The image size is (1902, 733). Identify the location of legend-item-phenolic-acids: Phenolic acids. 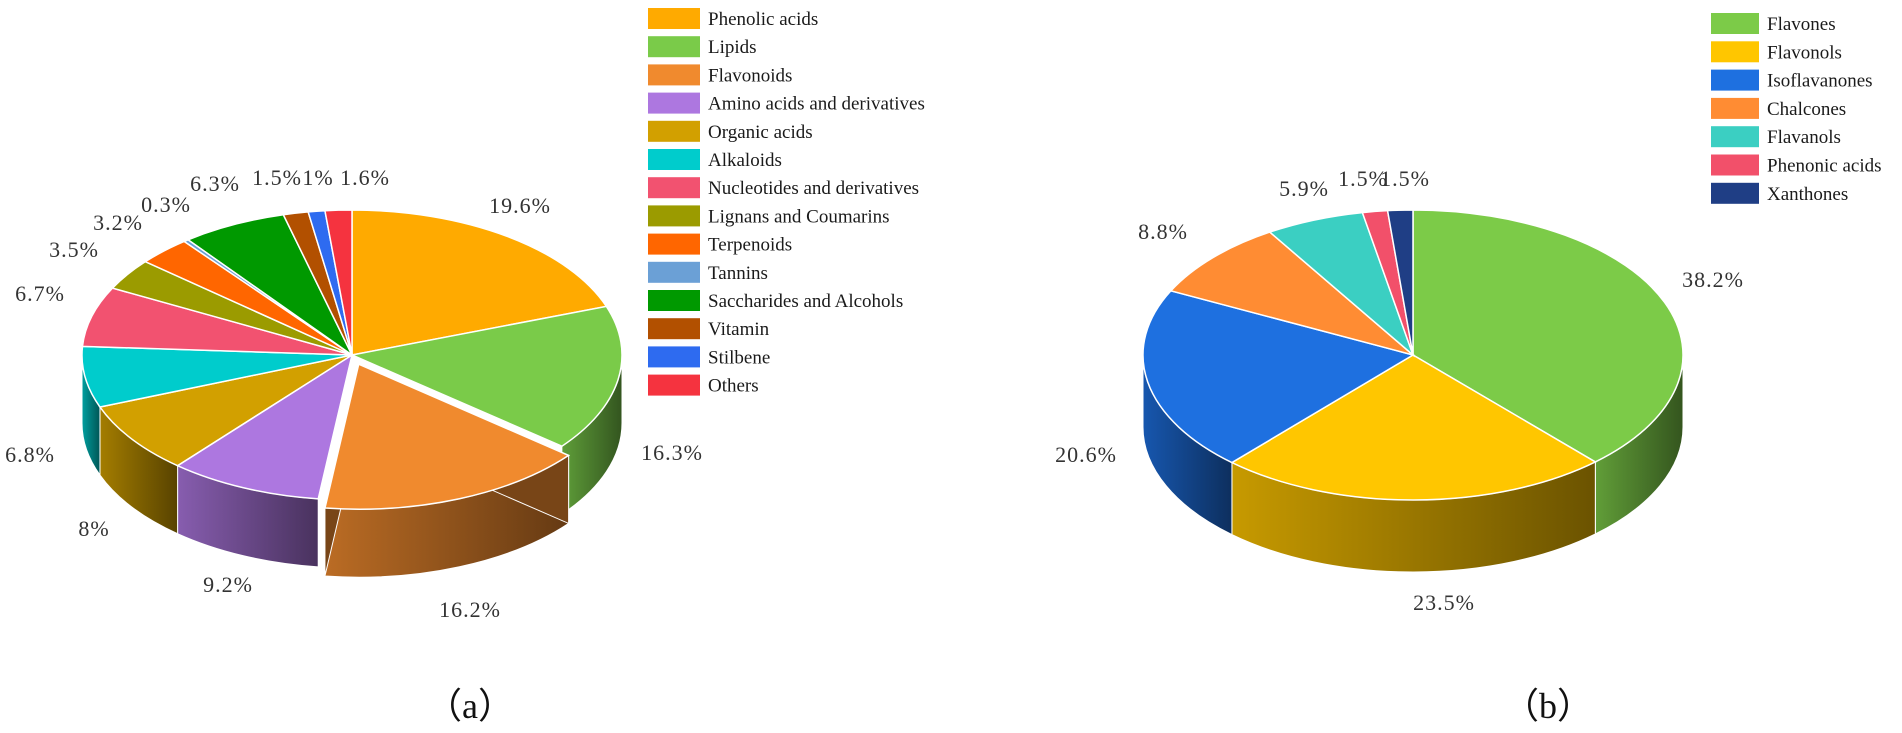
(733, 19).